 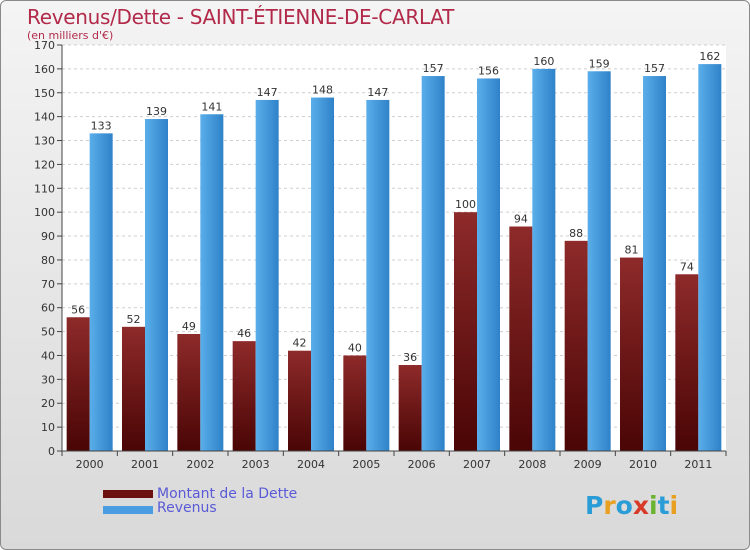 What do you see at coordinates (211, 106) in the screenshot?
I see `data-label-revenus: 141` at bounding box center [211, 106].